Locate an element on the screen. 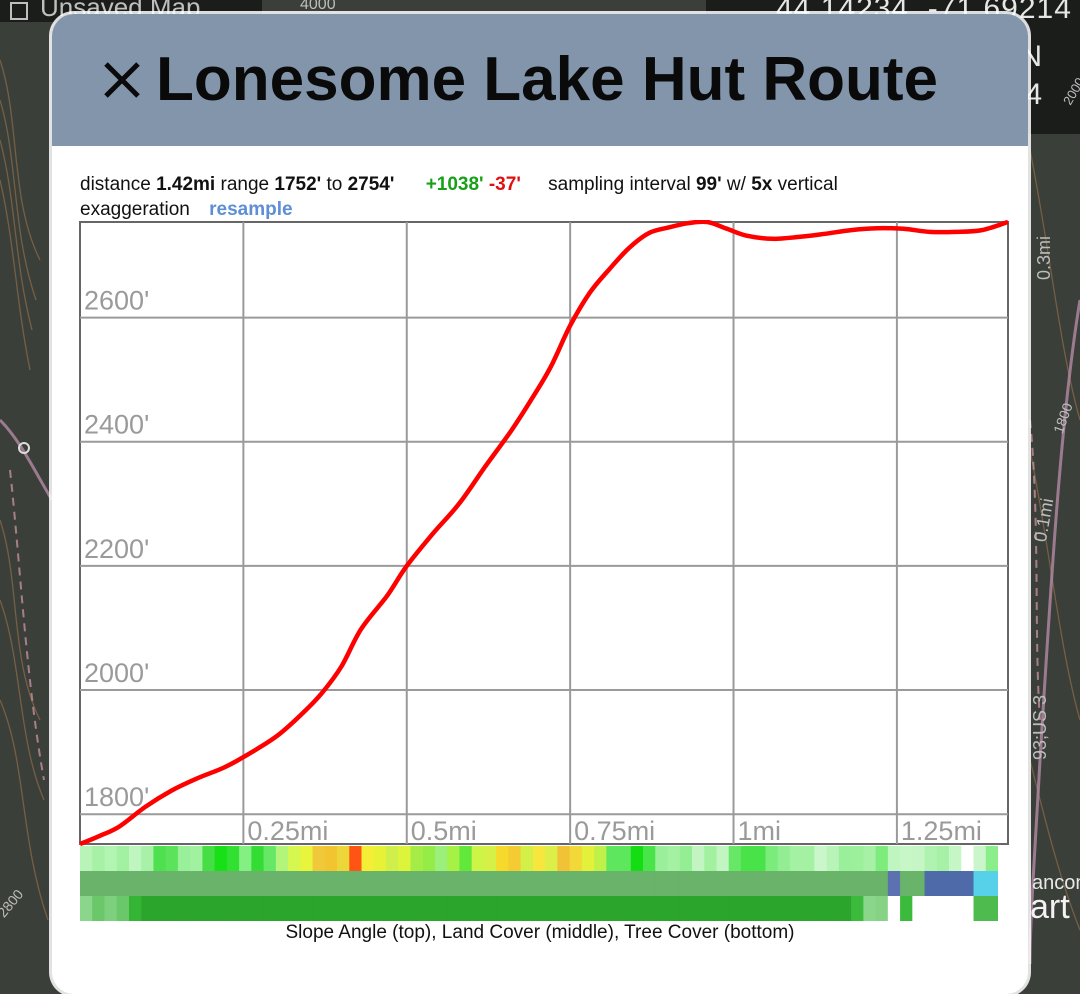  resample-link: resample is located at coordinates (251, 209).